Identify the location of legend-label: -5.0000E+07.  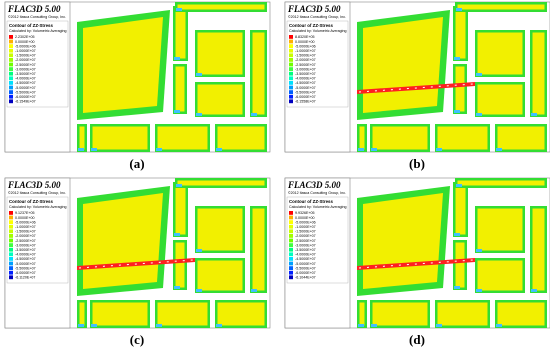
(25, 264).